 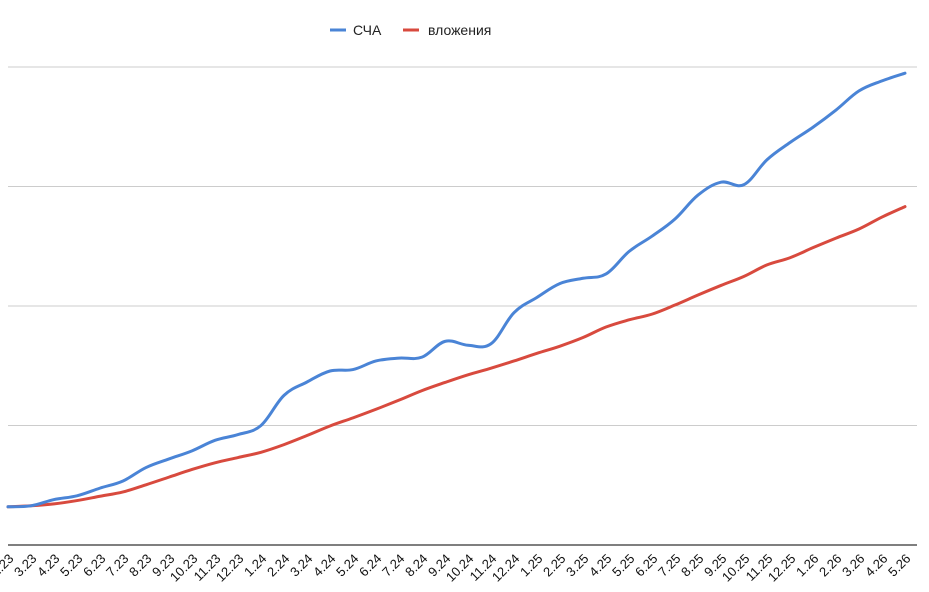 What do you see at coordinates (367, 30) in the screenshot?
I see `legend-label-series-1: СЧА` at bounding box center [367, 30].